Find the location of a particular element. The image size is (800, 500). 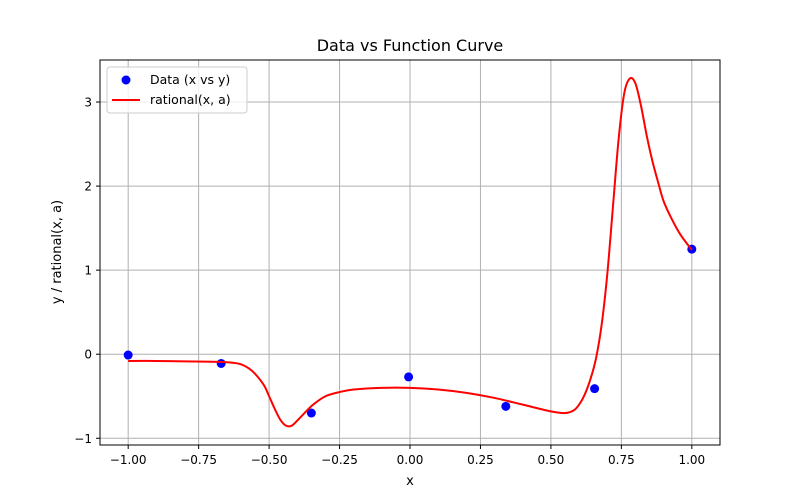

x-tick-label: 0.00 is located at coordinates (410, 460).